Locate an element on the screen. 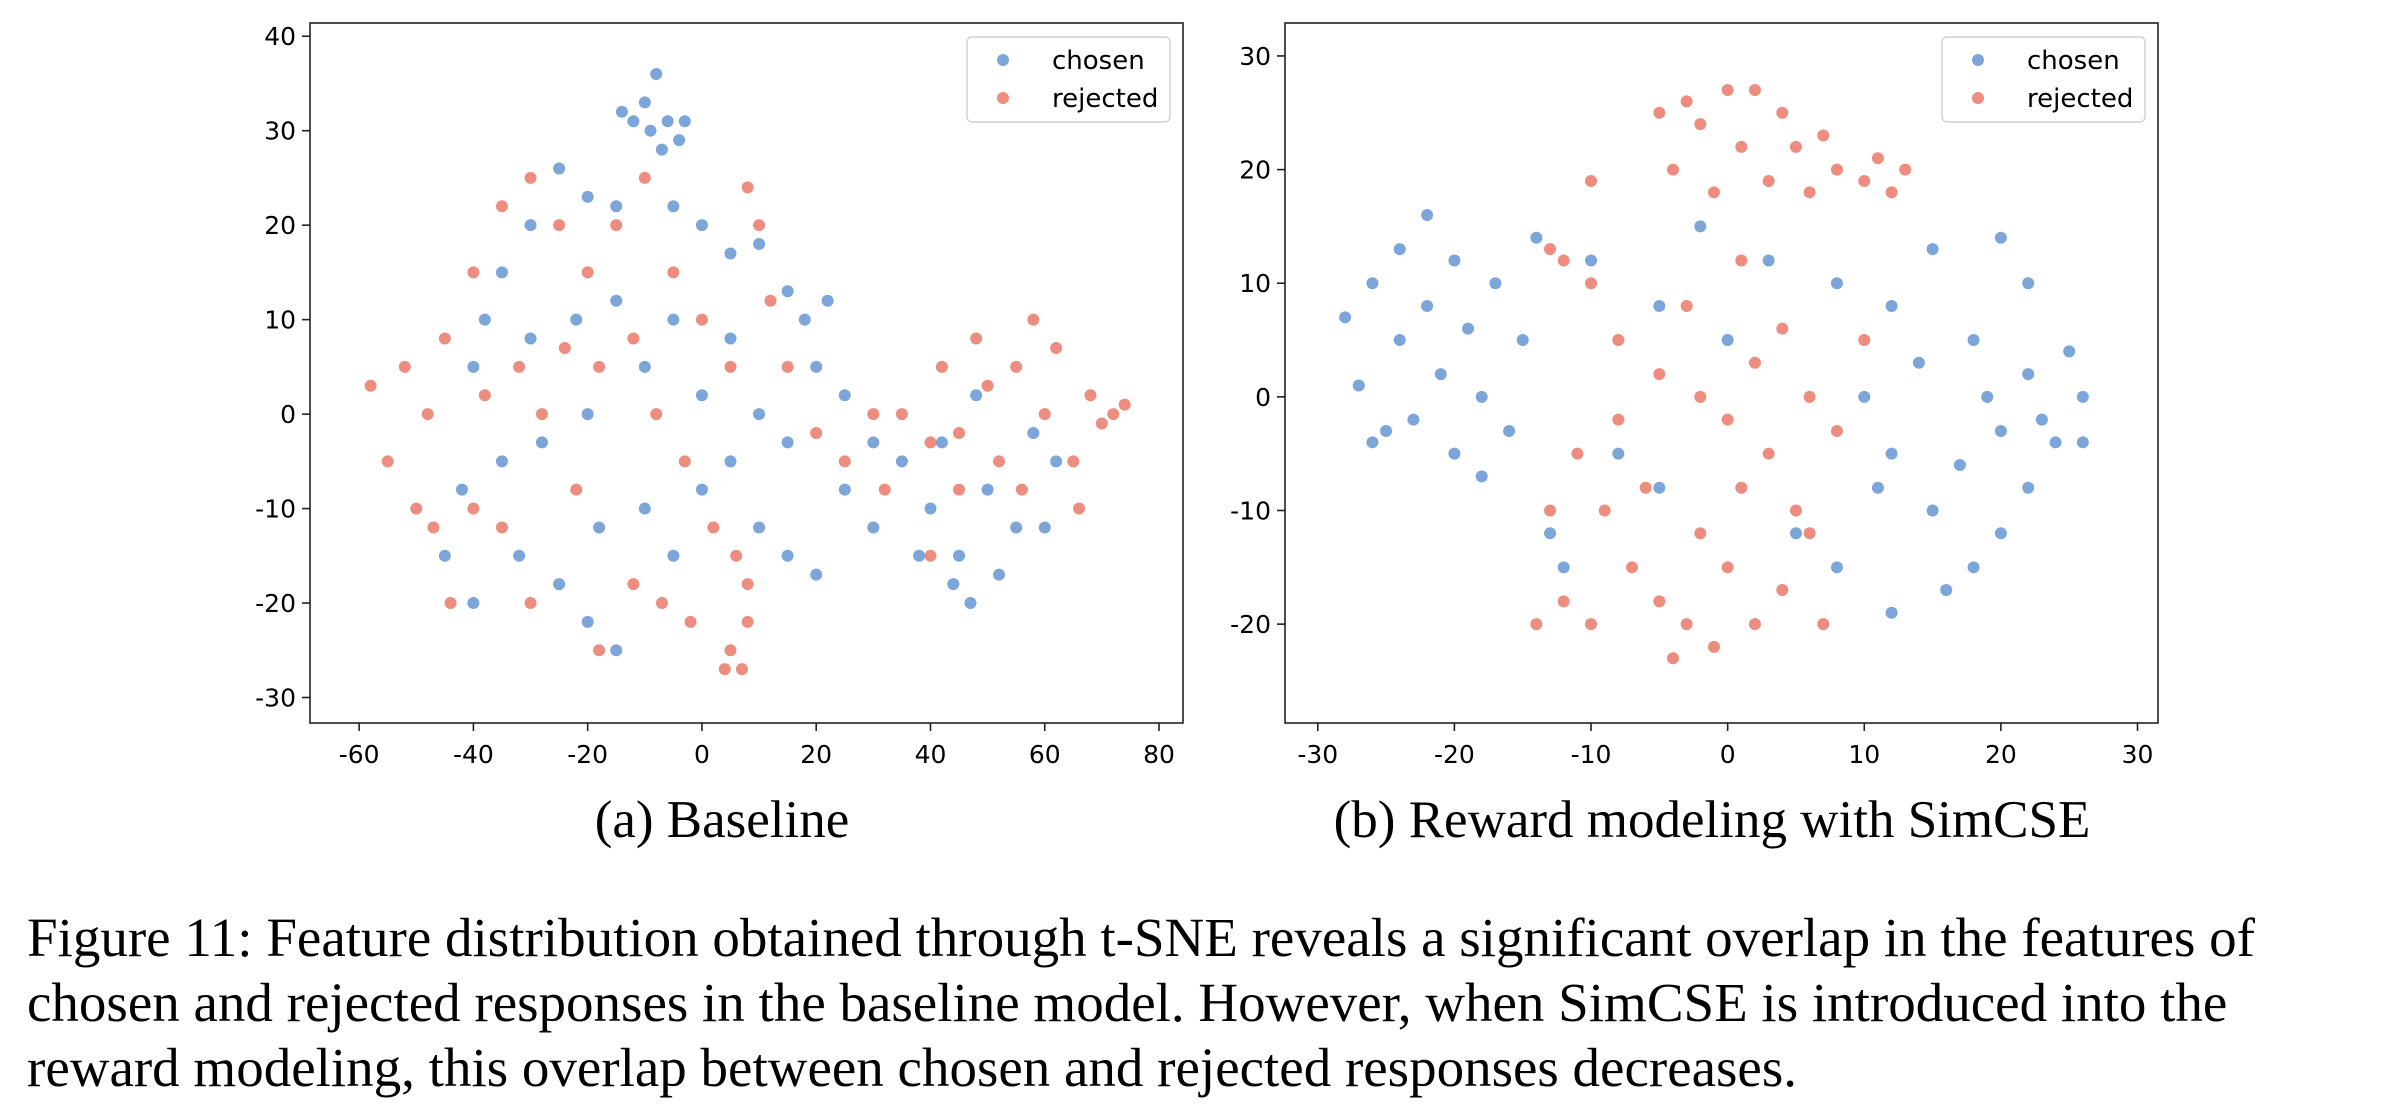 The image size is (2400, 1115). x-tick-label: 10 is located at coordinates (1864, 754).